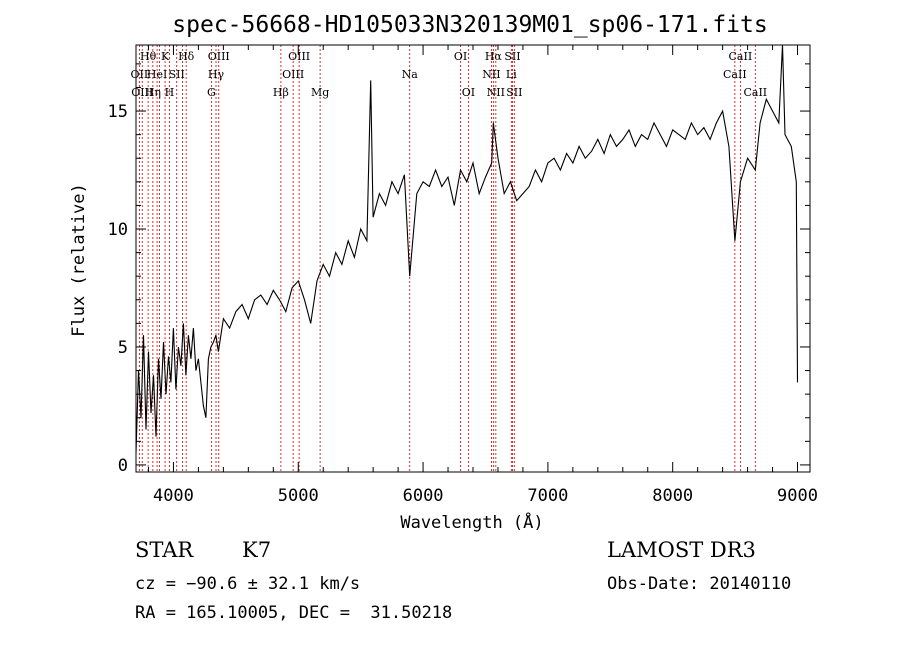 The height and width of the screenshot is (649, 900). Describe the element at coordinates (320, 92) in the screenshot. I see `line-marker-label: Mg` at that location.